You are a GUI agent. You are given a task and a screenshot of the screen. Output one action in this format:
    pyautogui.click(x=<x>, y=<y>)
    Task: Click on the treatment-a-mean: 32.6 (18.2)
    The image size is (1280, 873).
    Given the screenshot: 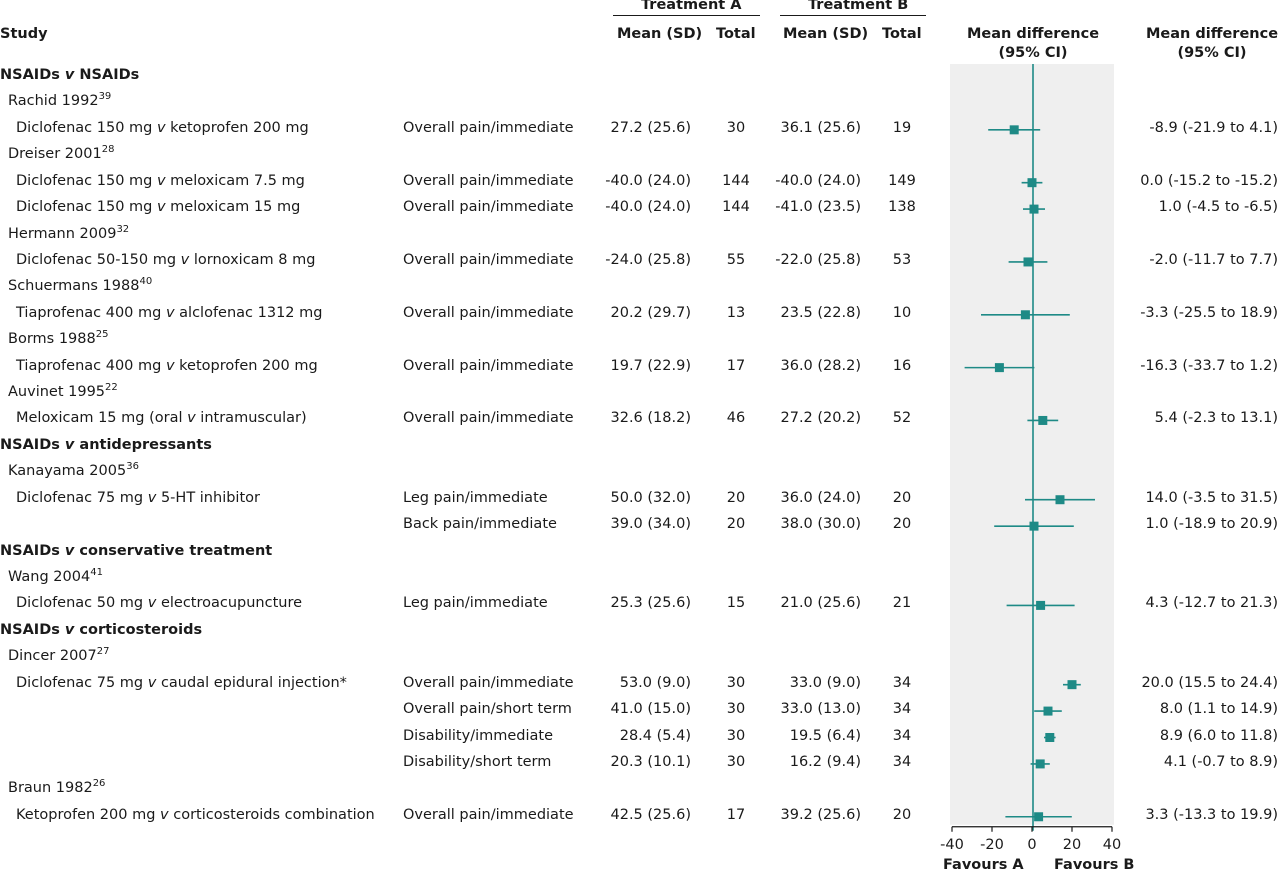 What is the action you would take?
    pyautogui.click(x=651, y=418)
    